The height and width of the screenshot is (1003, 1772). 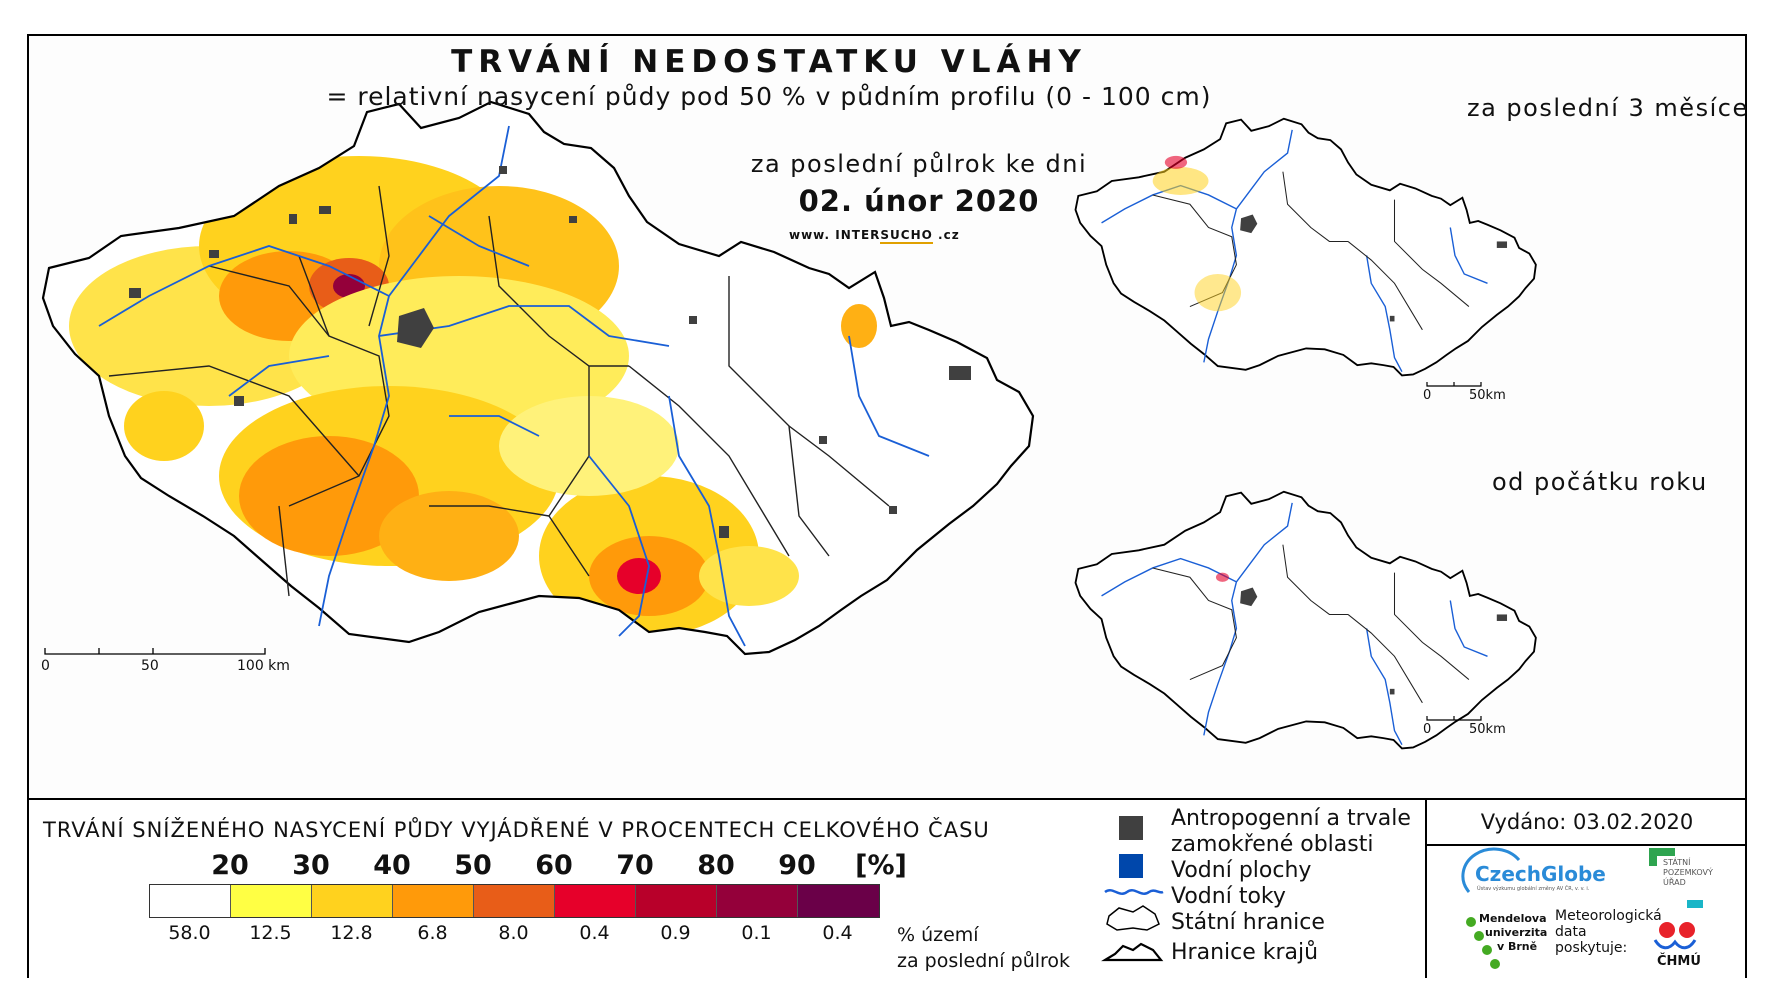 What do you see at coordinates (554, 865) in the screenshot?
I see `class-break: 60` at bounding box center [554, 865].